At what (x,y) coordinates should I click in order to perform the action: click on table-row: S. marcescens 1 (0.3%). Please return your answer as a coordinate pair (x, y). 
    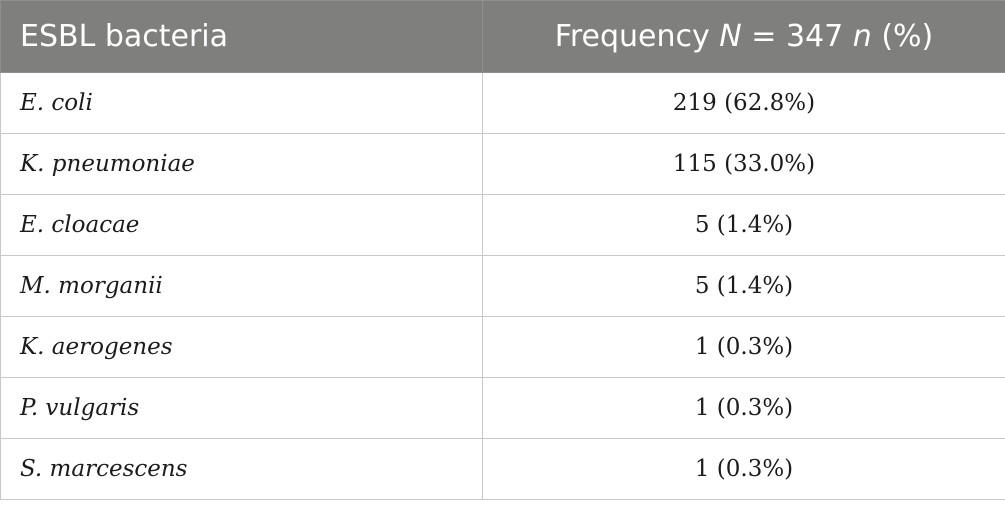
    Looking at the image, I should click on (502, 469).